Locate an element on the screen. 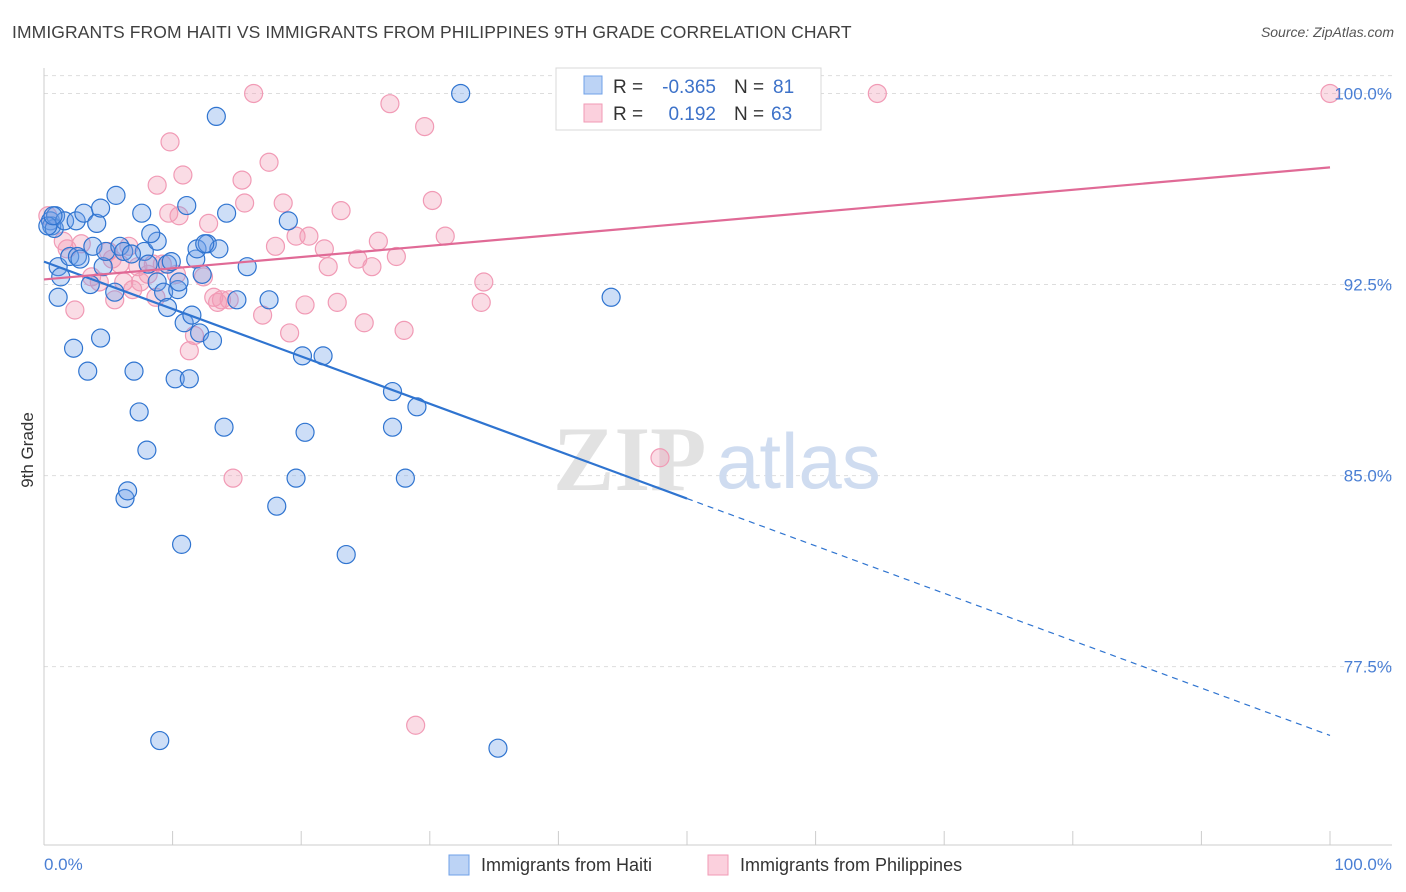 The width and height of the screenshot is (1406, 892). stats-philippines-n: 63 is located at coordinates (781, 114).